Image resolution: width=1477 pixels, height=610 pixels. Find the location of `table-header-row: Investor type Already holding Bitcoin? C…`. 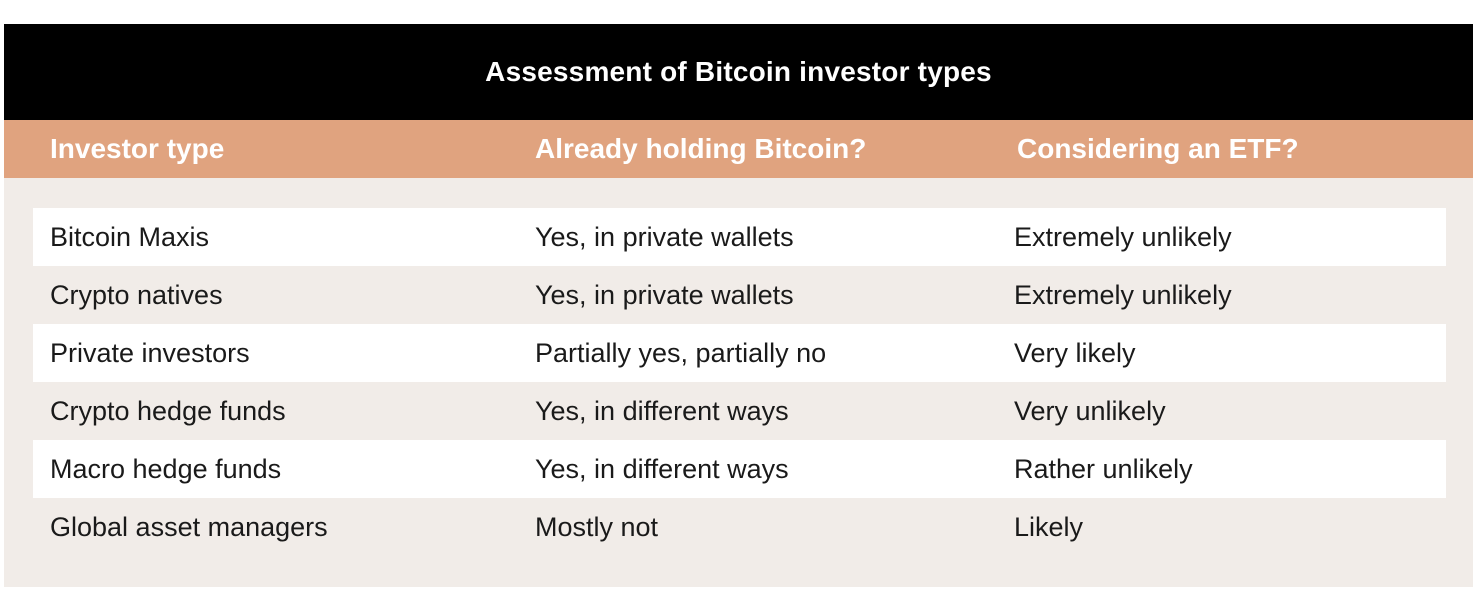

table-header-row: Investor type Already holding Bitcoin? C… is located at coordinates (738, 149).